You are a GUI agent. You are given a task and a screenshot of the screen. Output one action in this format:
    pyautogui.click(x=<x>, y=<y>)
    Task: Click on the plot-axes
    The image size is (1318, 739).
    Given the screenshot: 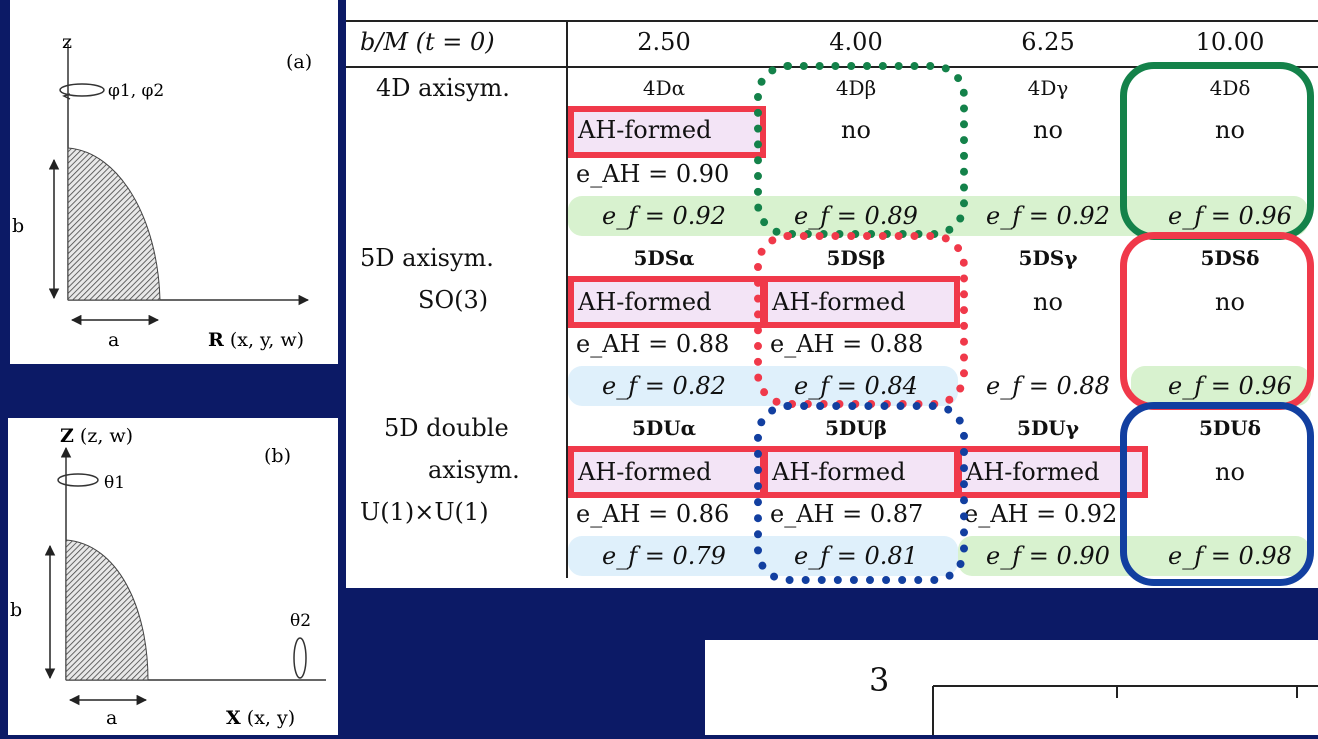 What is the action you would take?
    pyautogui.click(x=1125, y=710)
    